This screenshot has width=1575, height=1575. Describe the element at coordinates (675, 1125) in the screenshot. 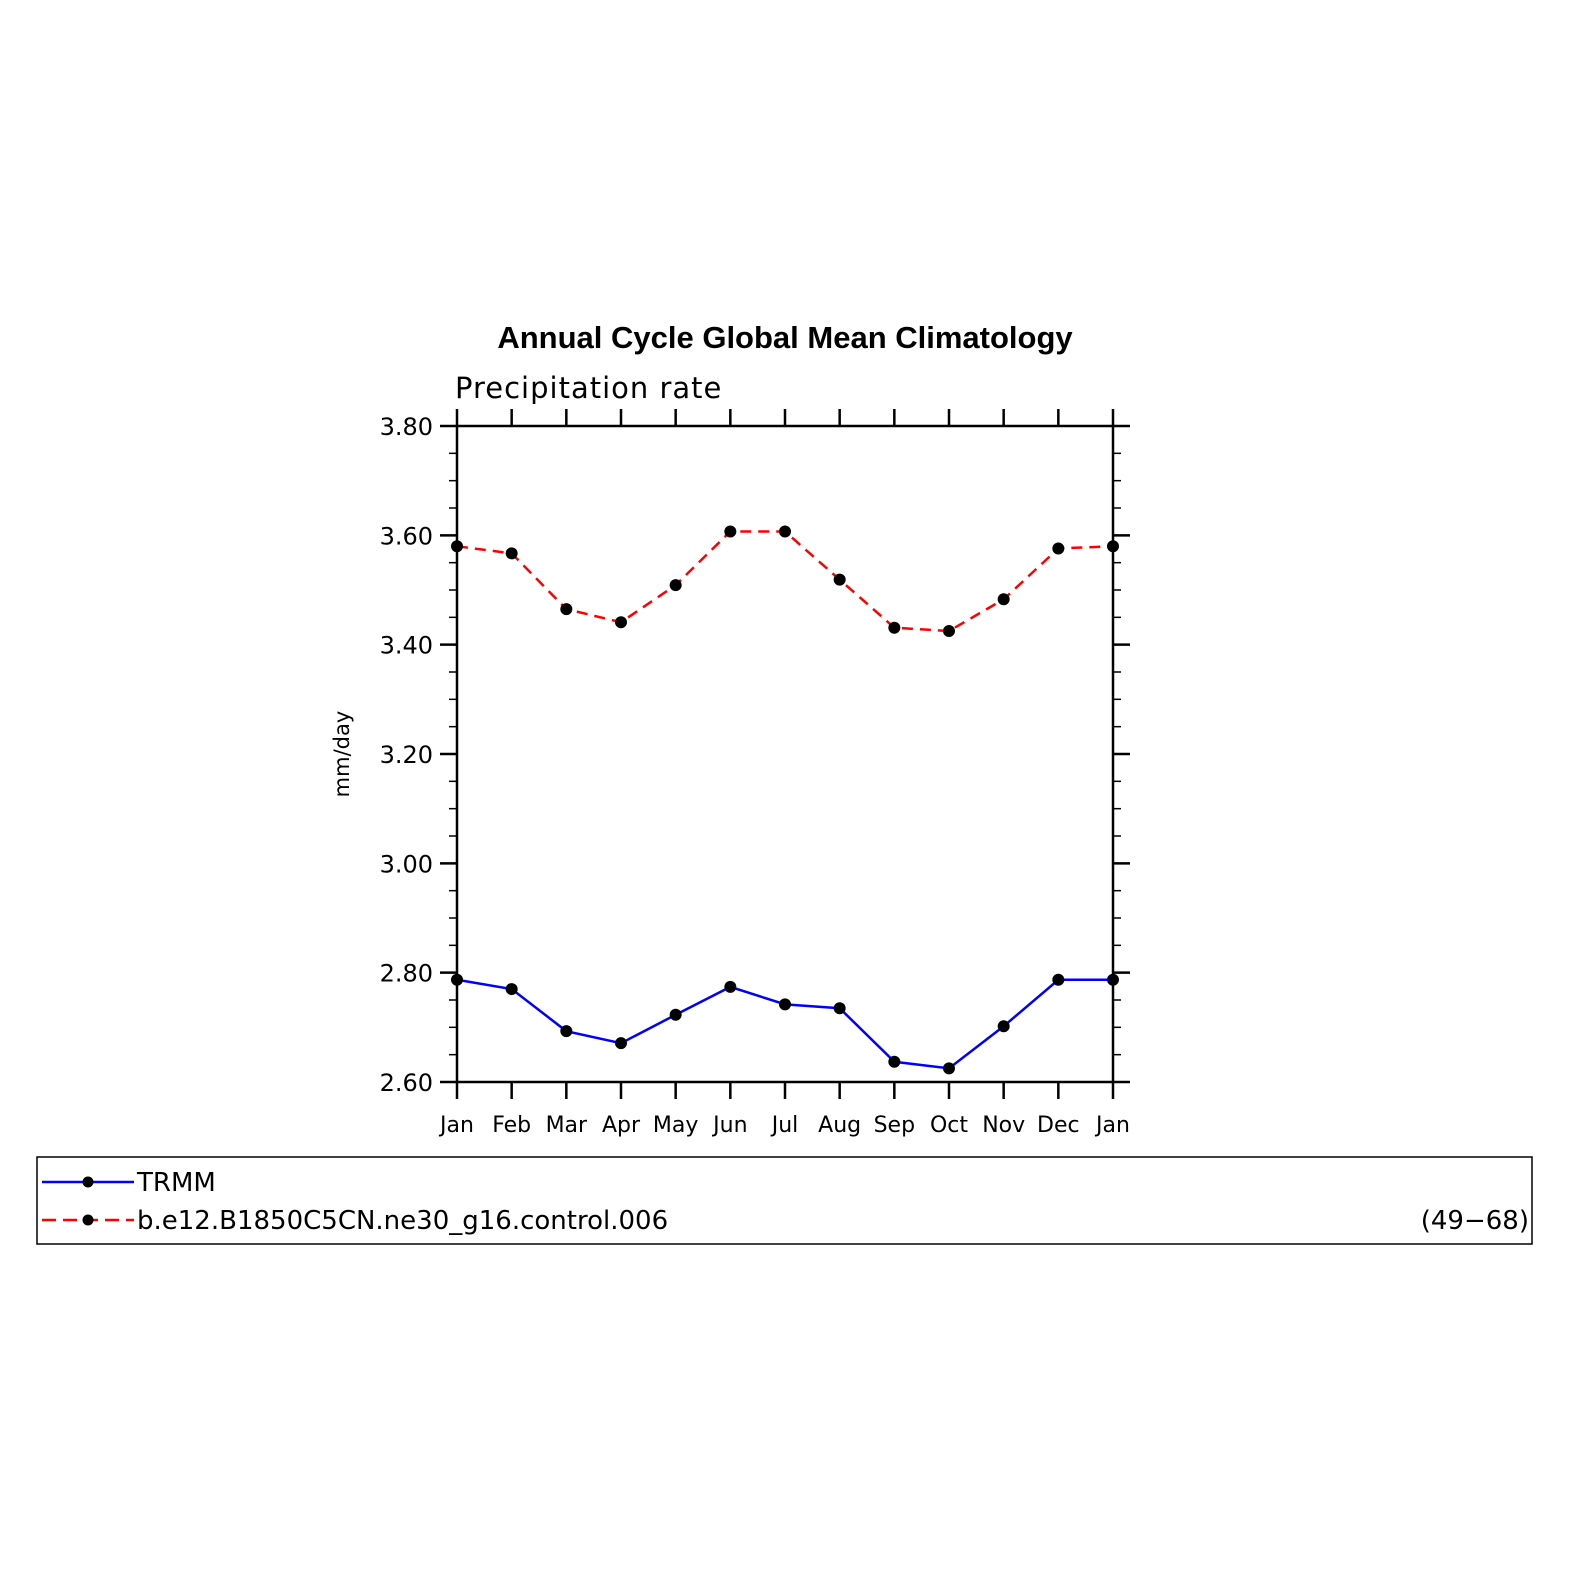

I see `x-tick-label: May` at that location.